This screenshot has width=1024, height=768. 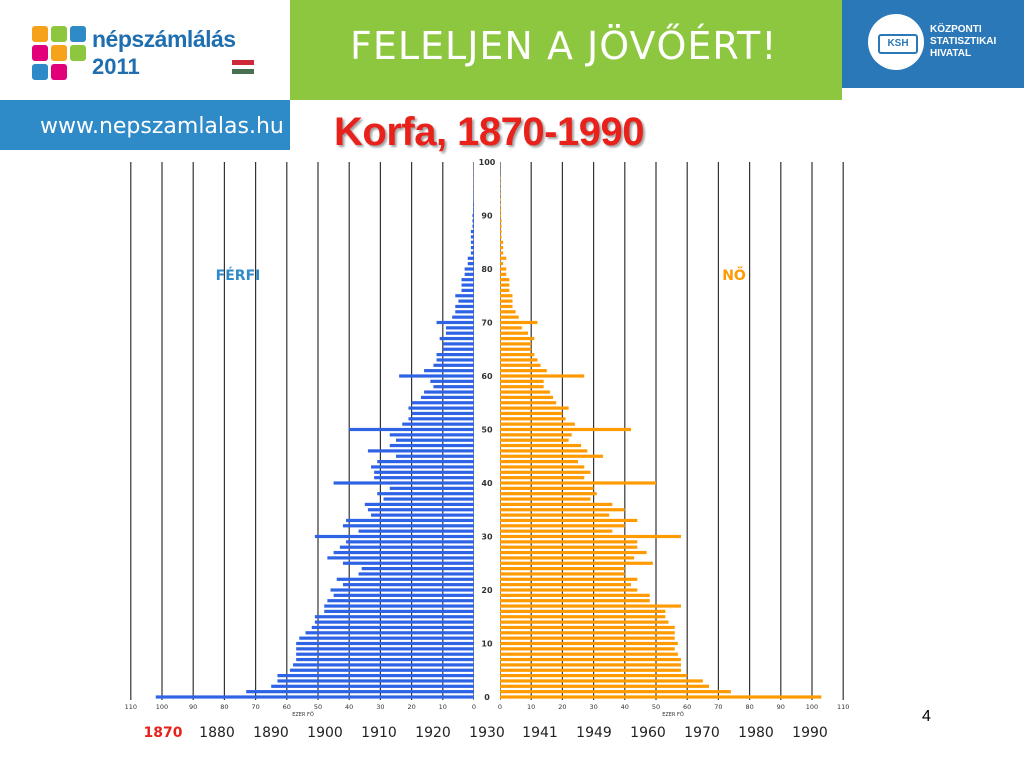 I want to click on x-tick-label-right: 50, so click(x=656, y=707).